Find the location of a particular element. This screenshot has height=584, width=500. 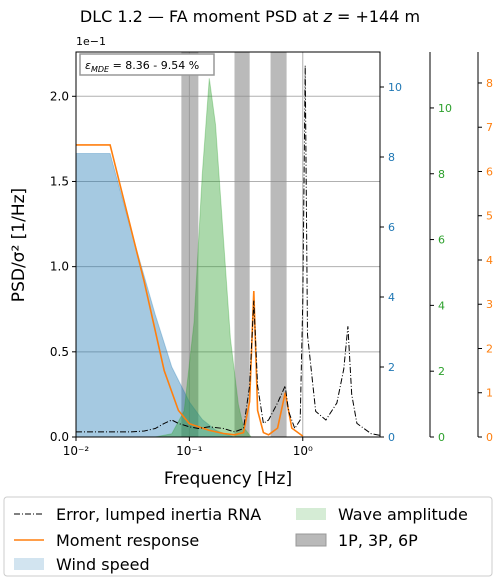

x-tick-label: 10⁻² is located at coordinates (76, 451).